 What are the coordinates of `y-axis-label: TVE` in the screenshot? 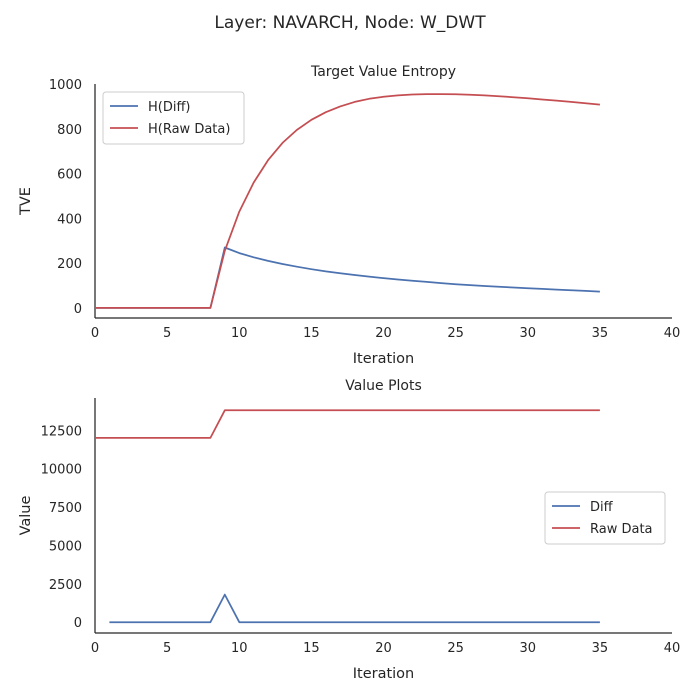 It's located at (26, 201).